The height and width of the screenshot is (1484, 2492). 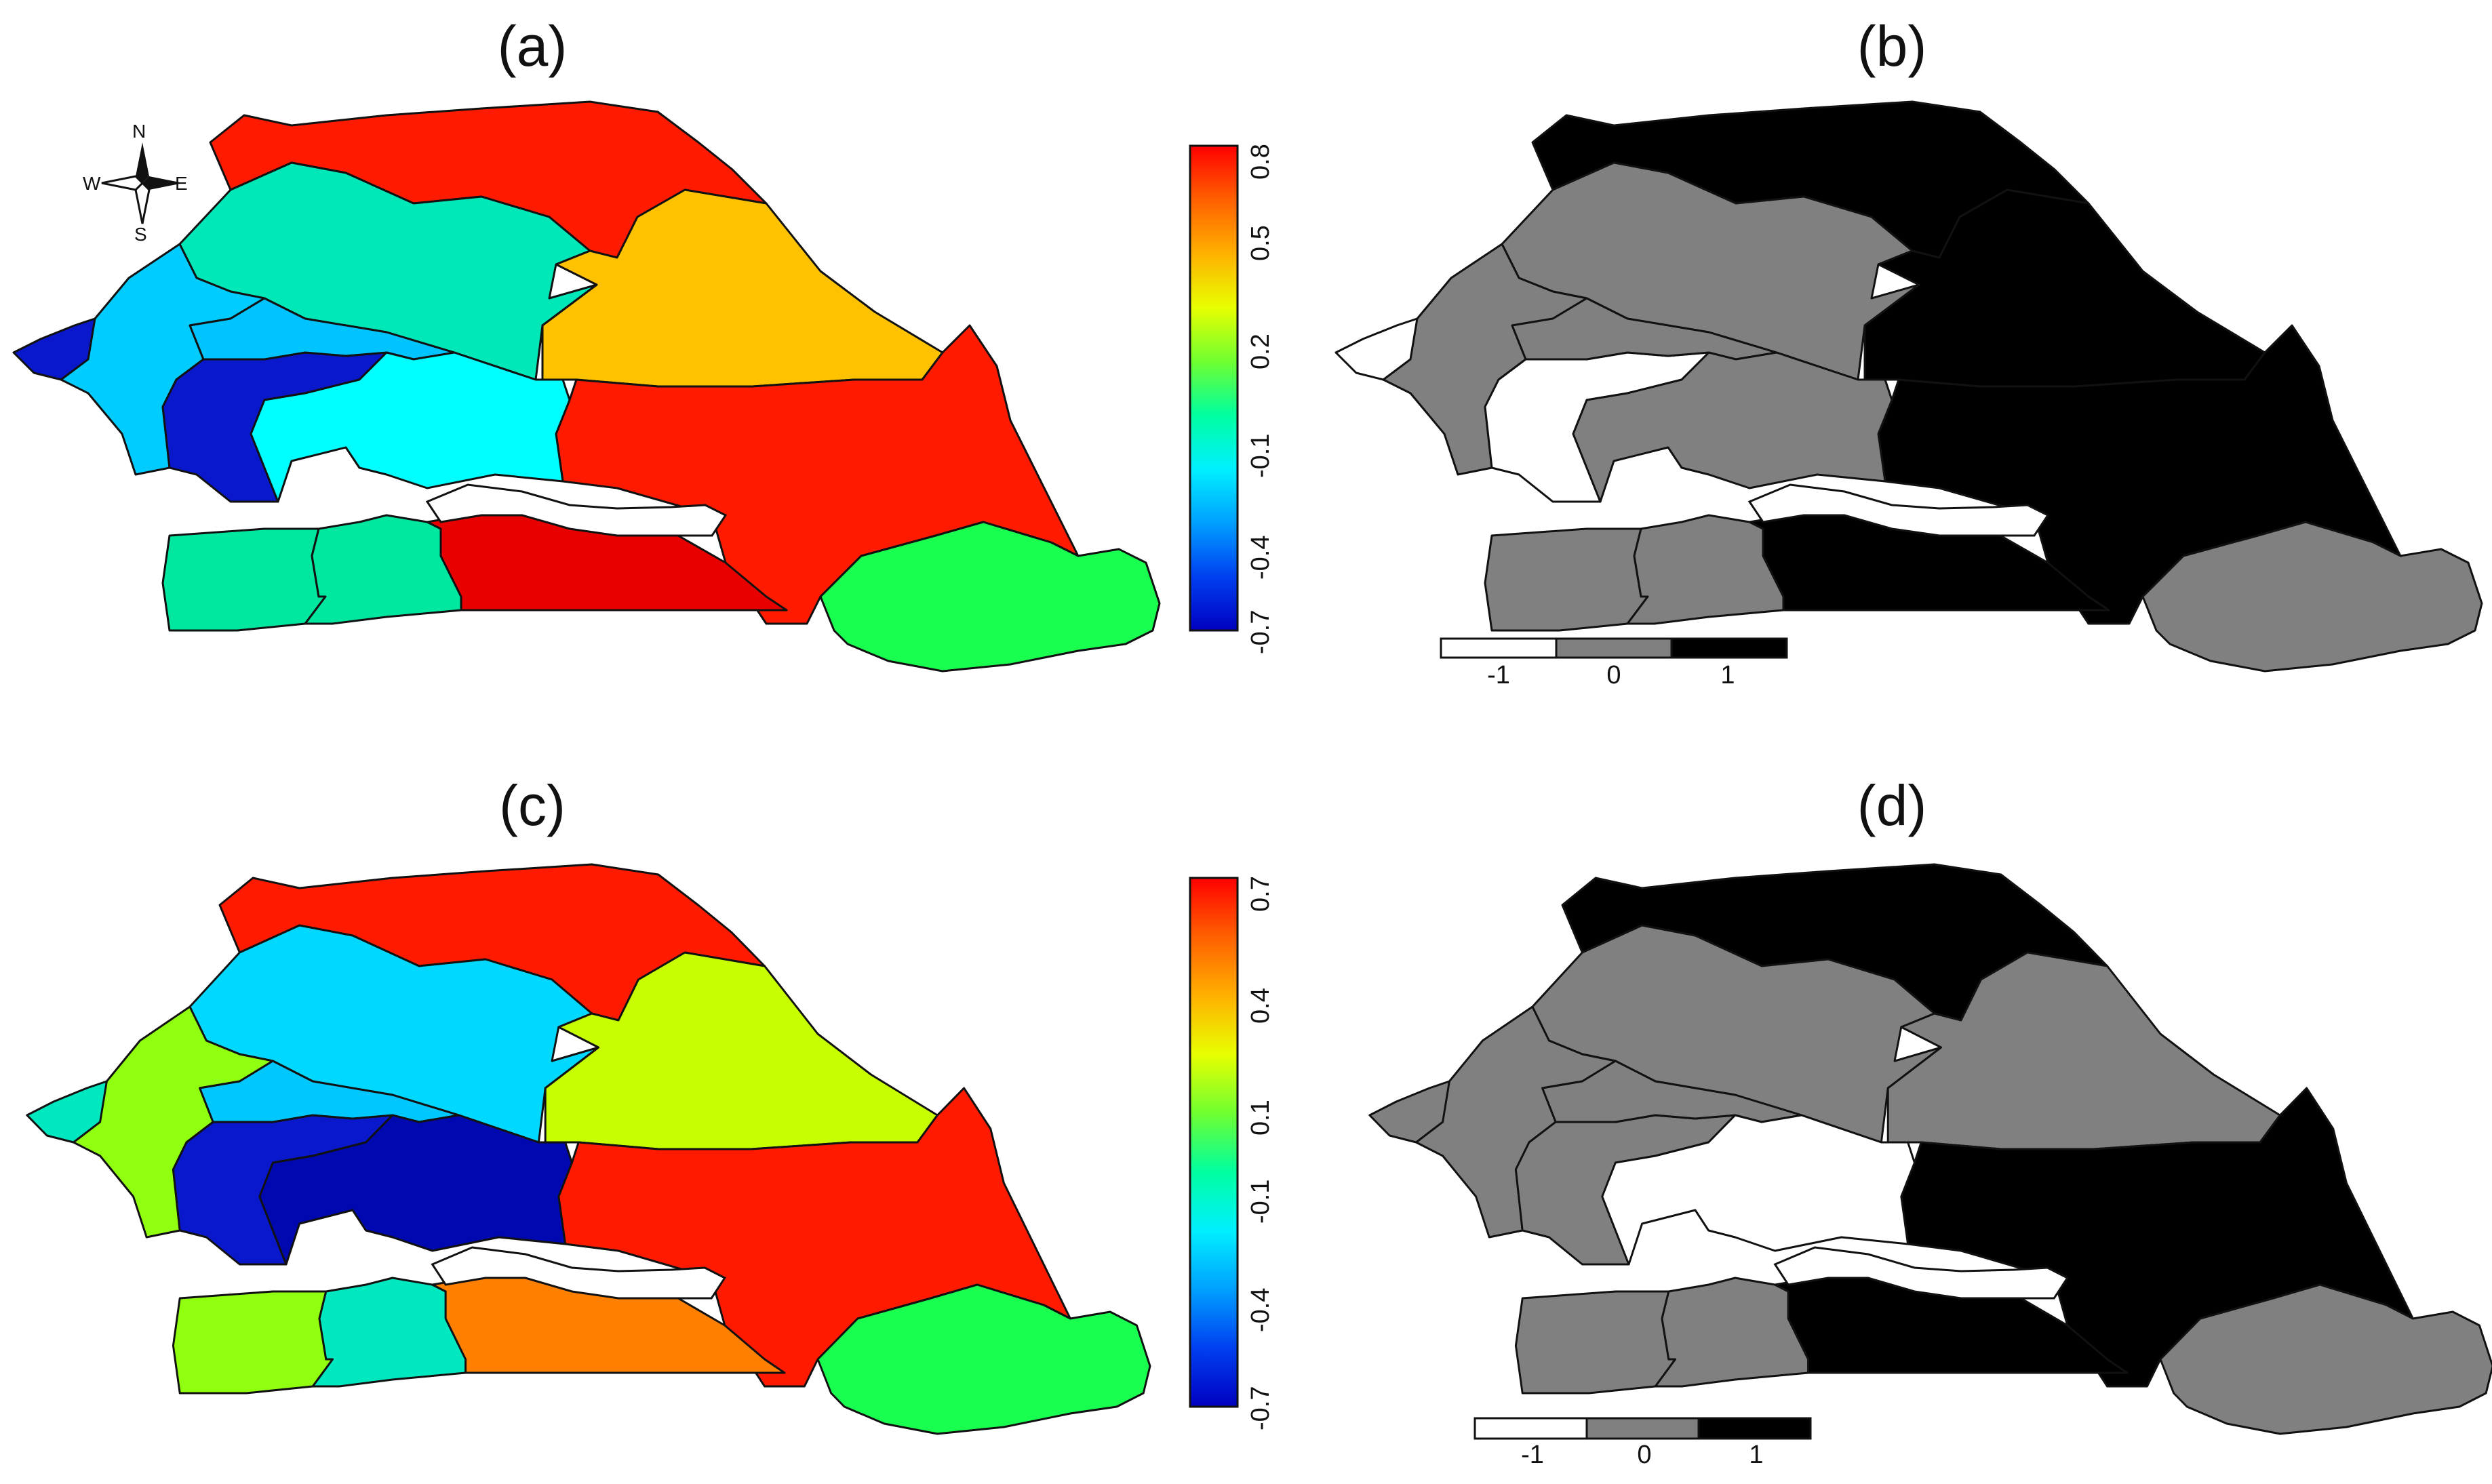 I want to click on legend-c-tick: -0.4, so click(x=1260, y=1309).